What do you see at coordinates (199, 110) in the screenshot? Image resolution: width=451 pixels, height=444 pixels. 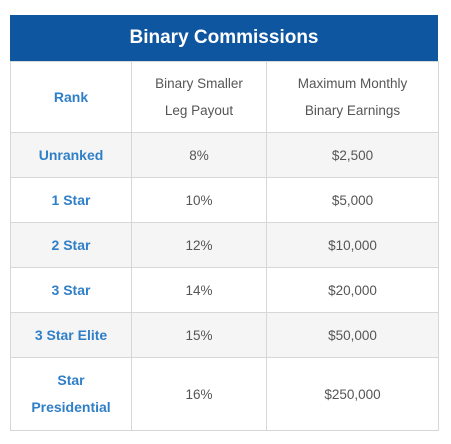 I see `header-payout-line2: Leg Payout` at bounding box center [199, 110].